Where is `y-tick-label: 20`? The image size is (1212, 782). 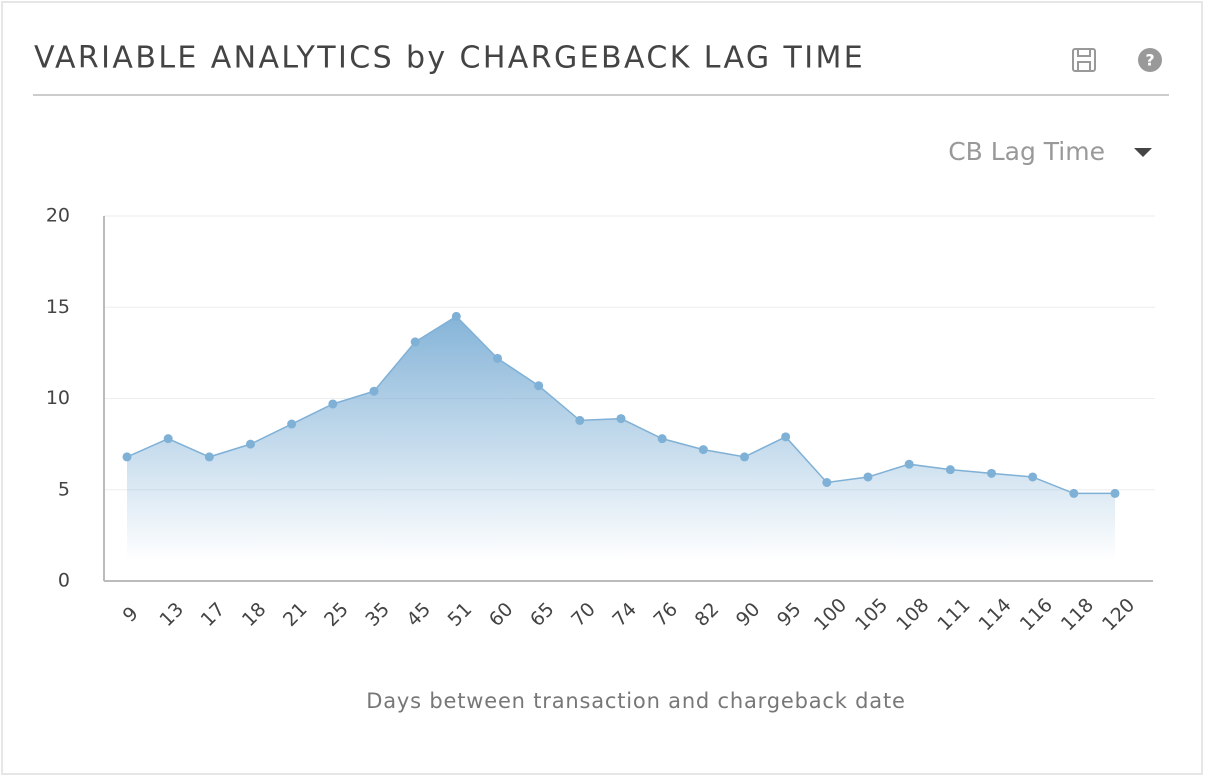 y-tick-label: 20 is located at coordinates (58, 216).